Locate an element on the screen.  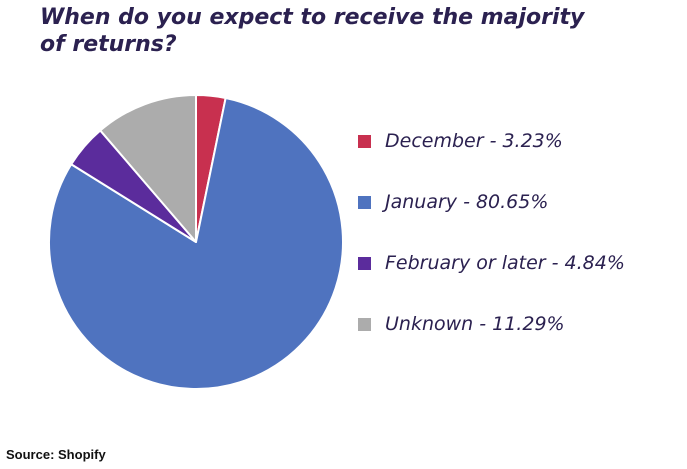
source-note: Source: Shopify is located at coordinates (56, 454).